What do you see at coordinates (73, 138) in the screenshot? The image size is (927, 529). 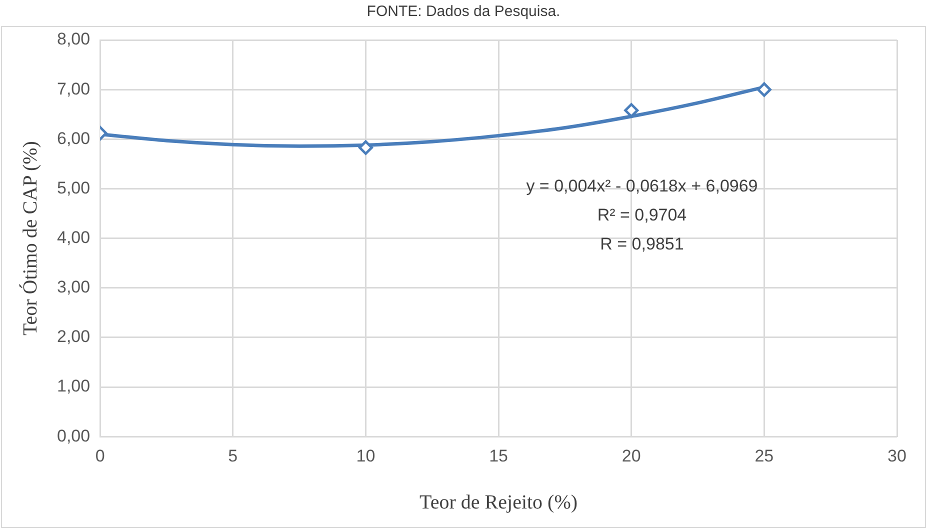 I see `y-tick-label: 6,00` at bounding box center [73, 138].